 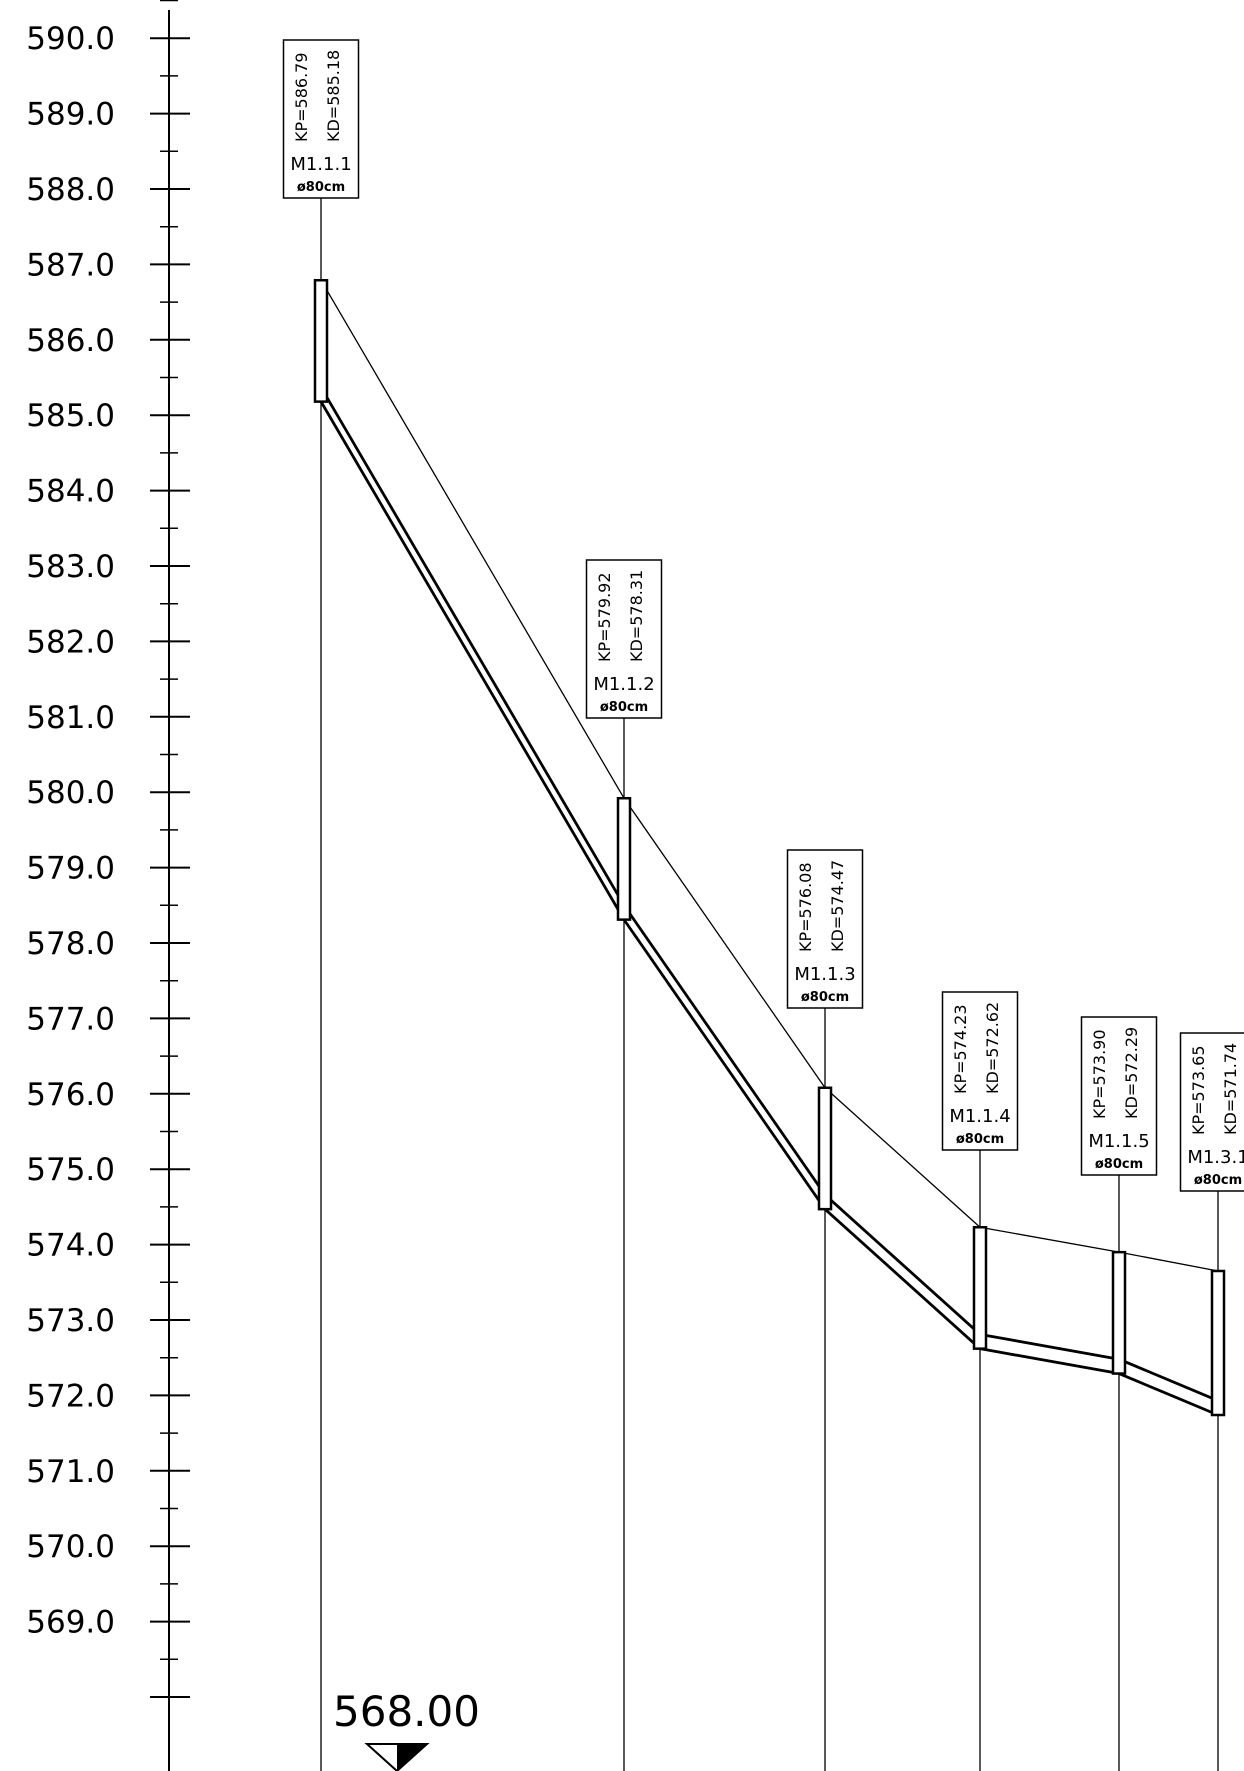 What do you see at coordinates (980, 1381) in the screenshot?
I see `manhole-M1-1-4: KP=574.23 KD=572.62 M1.1.4 ø80cm` at bounding box center [980, 1381].